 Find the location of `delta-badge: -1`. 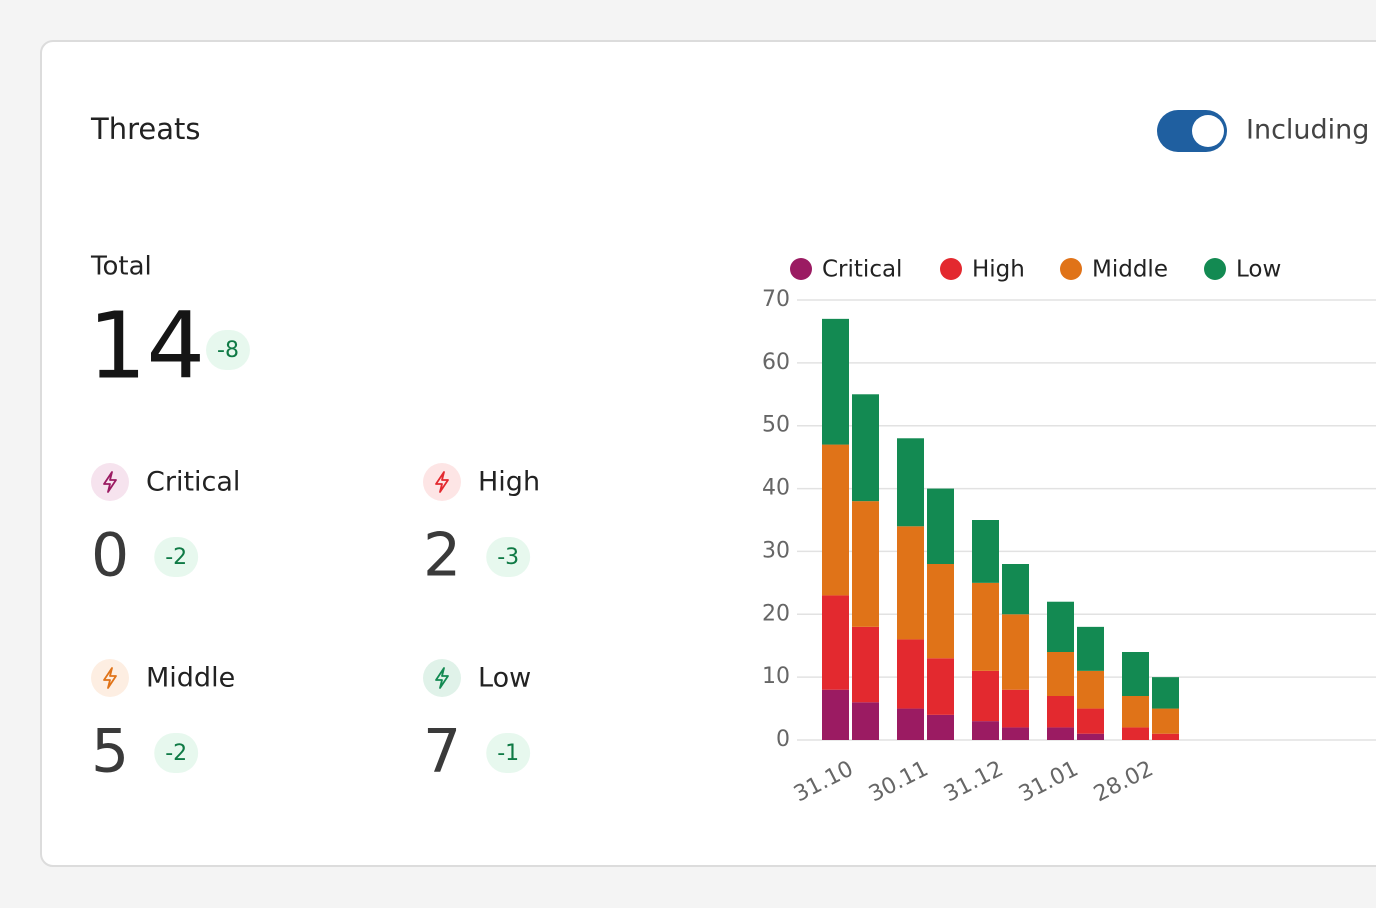

delta-badge: -1 is located at coordinates (508, 753).